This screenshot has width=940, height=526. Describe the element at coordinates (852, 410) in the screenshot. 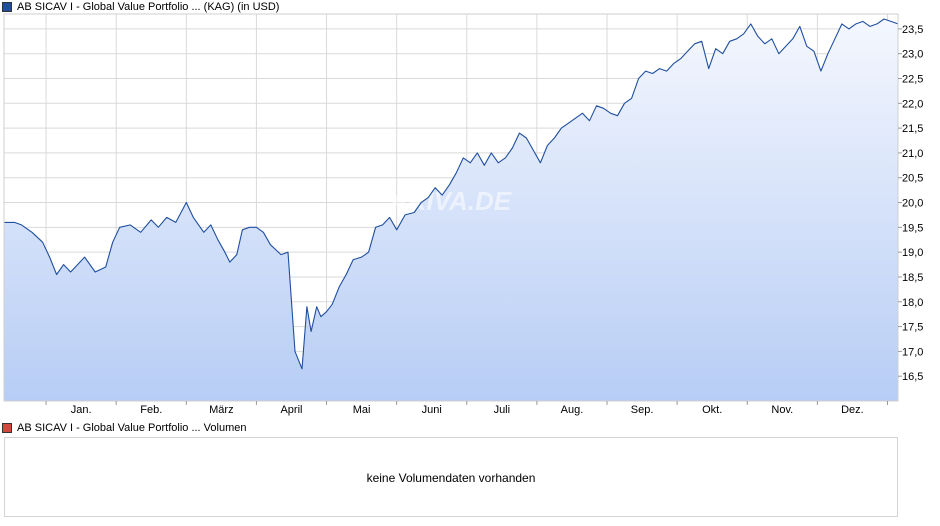

I see `x-tick-label-11: Dez.` at that location.